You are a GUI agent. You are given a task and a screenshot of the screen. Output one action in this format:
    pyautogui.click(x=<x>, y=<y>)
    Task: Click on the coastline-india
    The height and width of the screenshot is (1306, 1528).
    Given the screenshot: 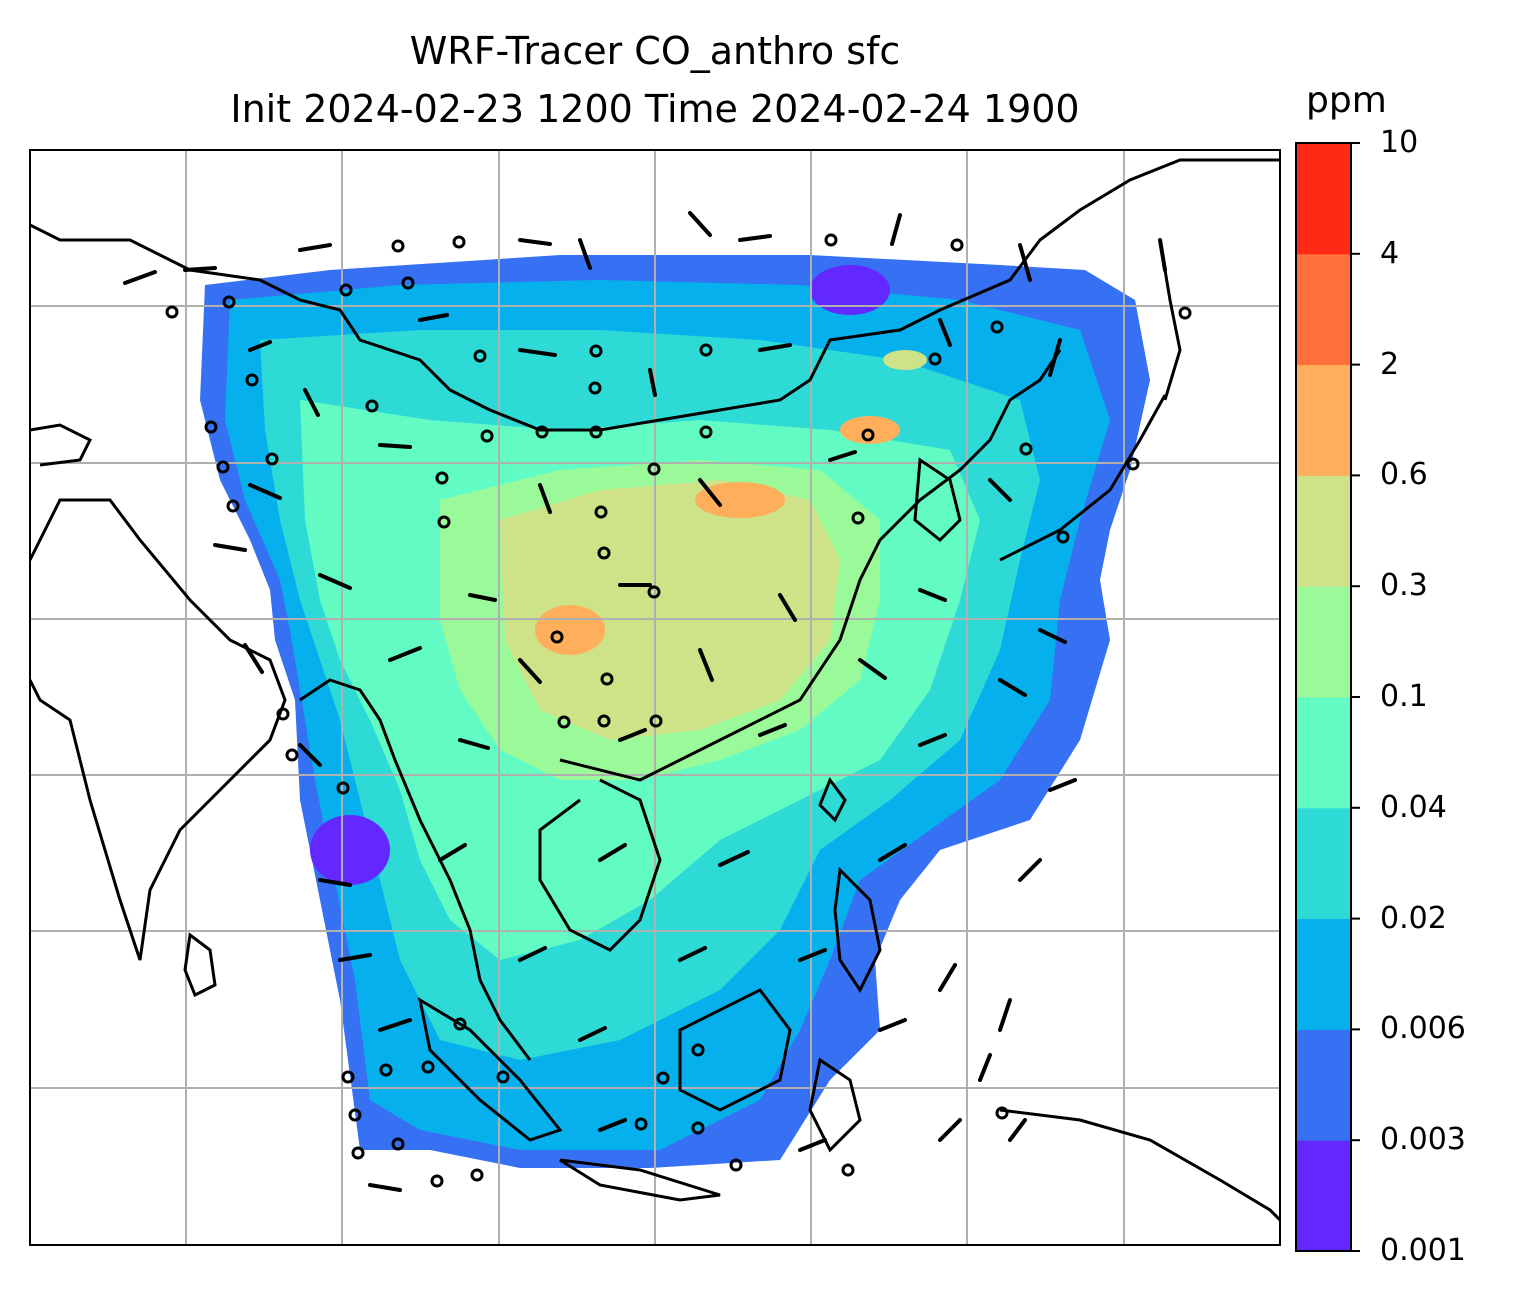 What is the action you would take?
    pyautogui.click(x=158, y=729)
    